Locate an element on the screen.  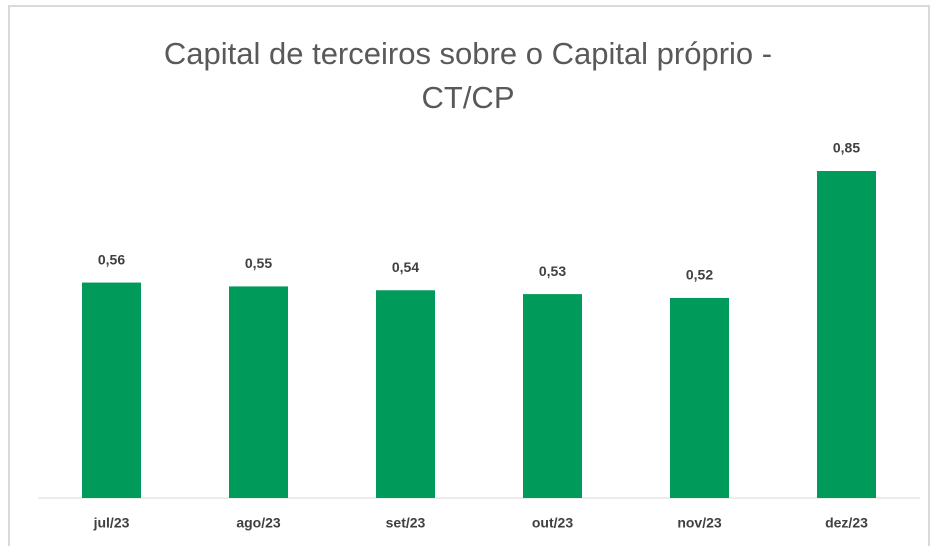
x-tick-label: nov/23 is located at coordinates (699, 523).